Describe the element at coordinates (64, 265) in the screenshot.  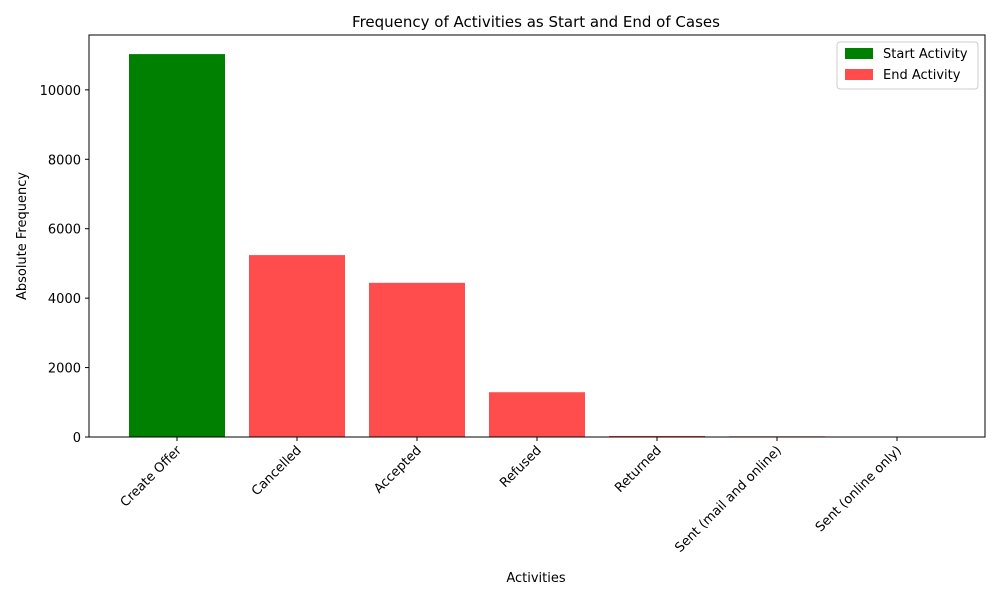
I see `y-axis-ticks: 0 2000 4000 6000 8000 10000` at that location.